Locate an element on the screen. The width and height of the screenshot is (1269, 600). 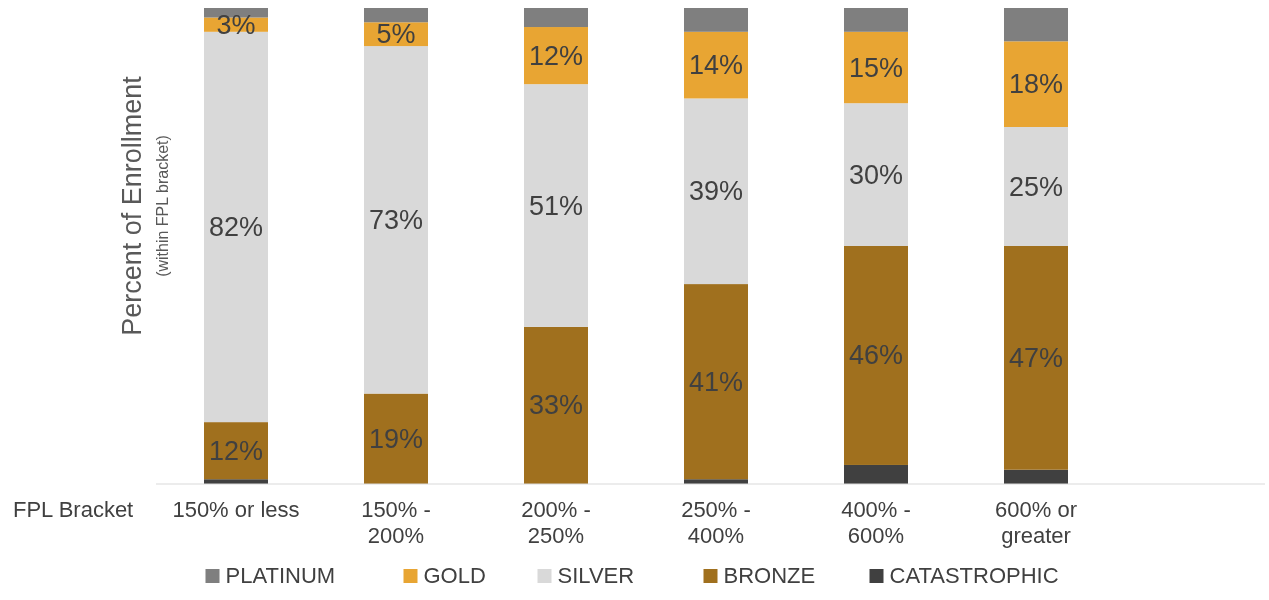
data-label: 19% is located at coordinates (396, 438).